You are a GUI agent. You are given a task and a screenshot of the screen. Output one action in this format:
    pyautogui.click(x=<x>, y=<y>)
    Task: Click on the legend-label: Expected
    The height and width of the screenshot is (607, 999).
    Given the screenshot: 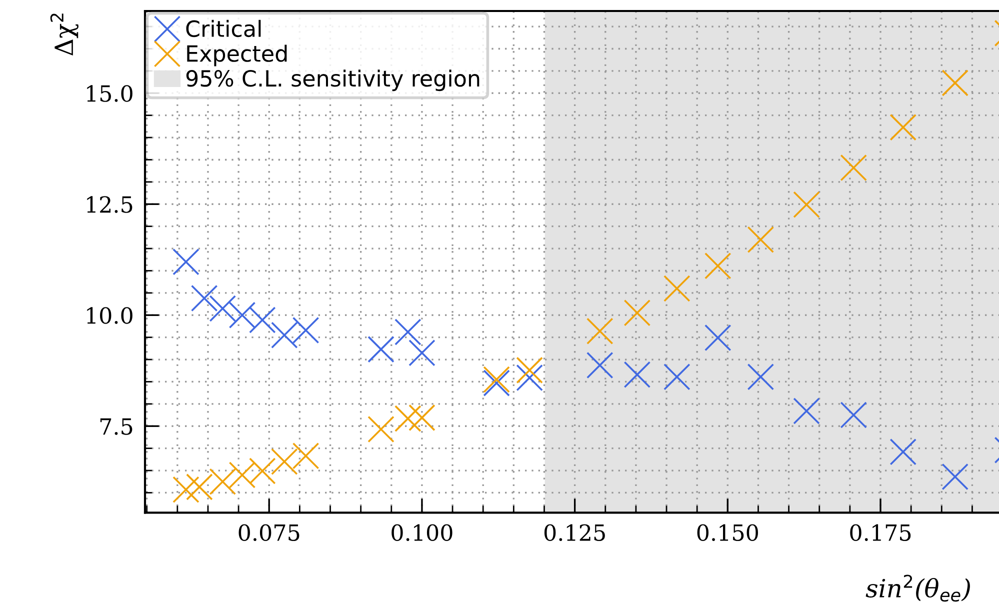 What is the action you would take?
    pyautogui.click(x=237, y=55)
    